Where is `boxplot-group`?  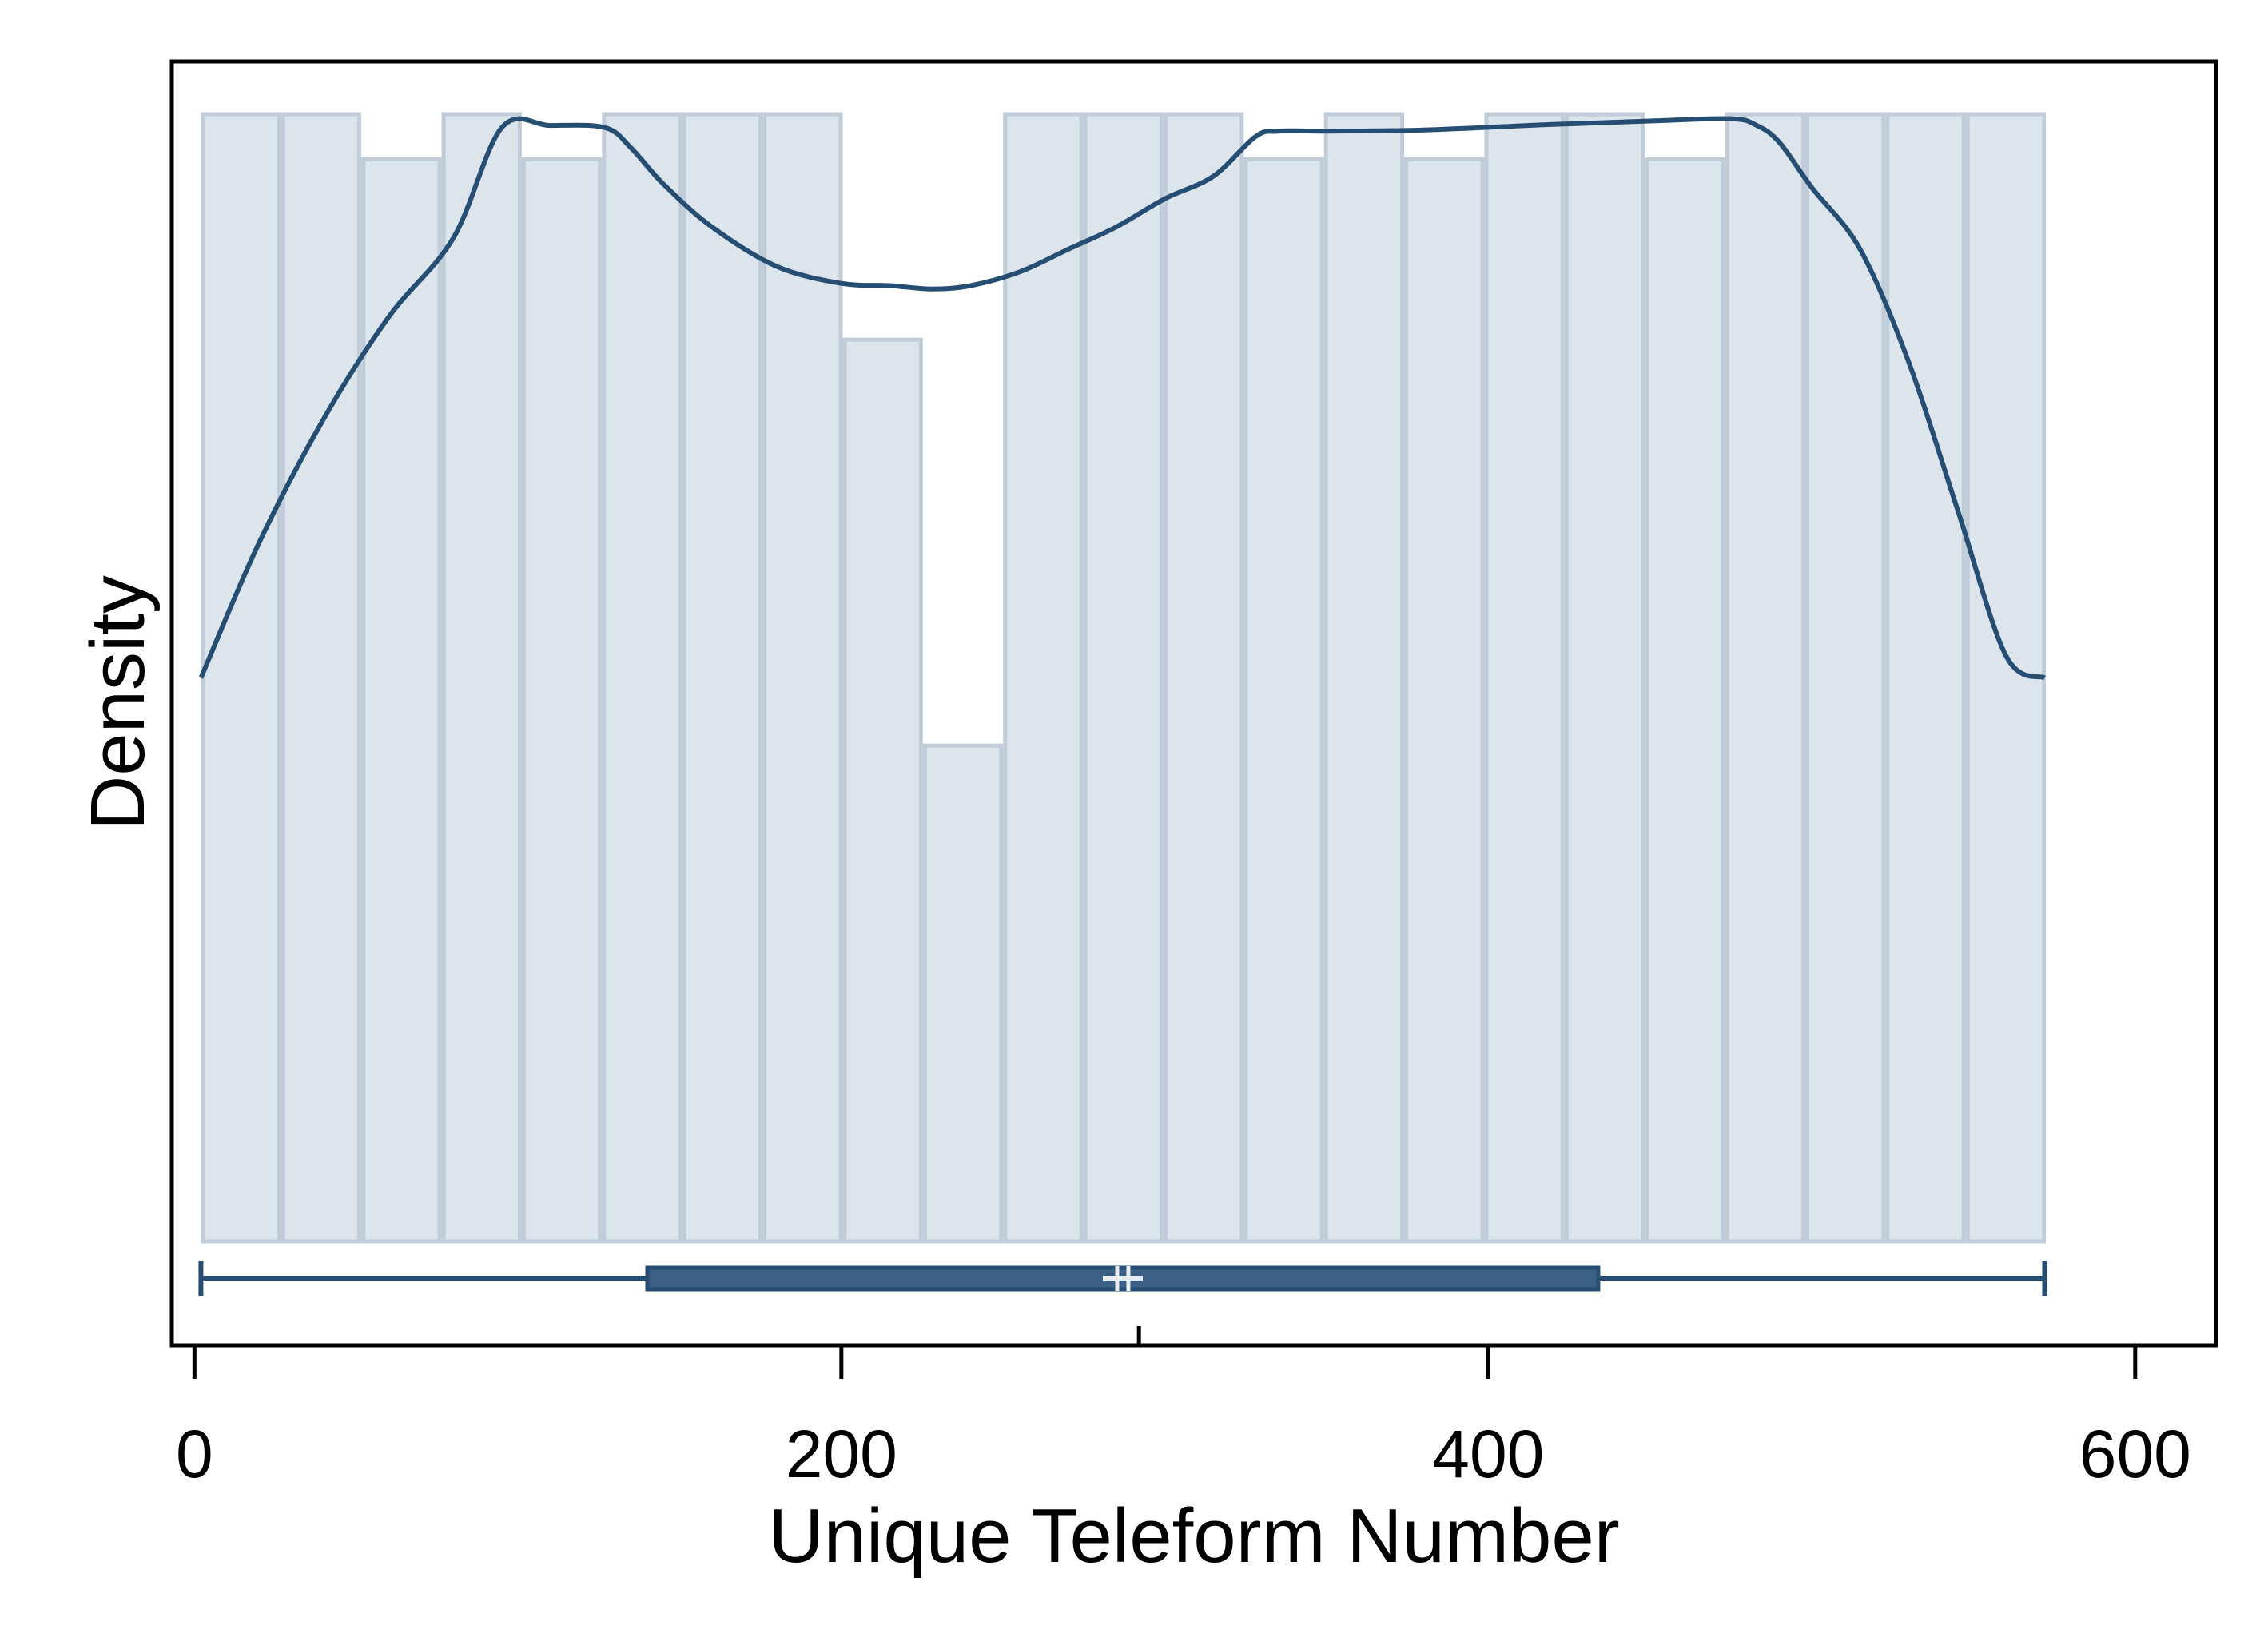
boxplot-group is located at coordinates (1122, 1303).